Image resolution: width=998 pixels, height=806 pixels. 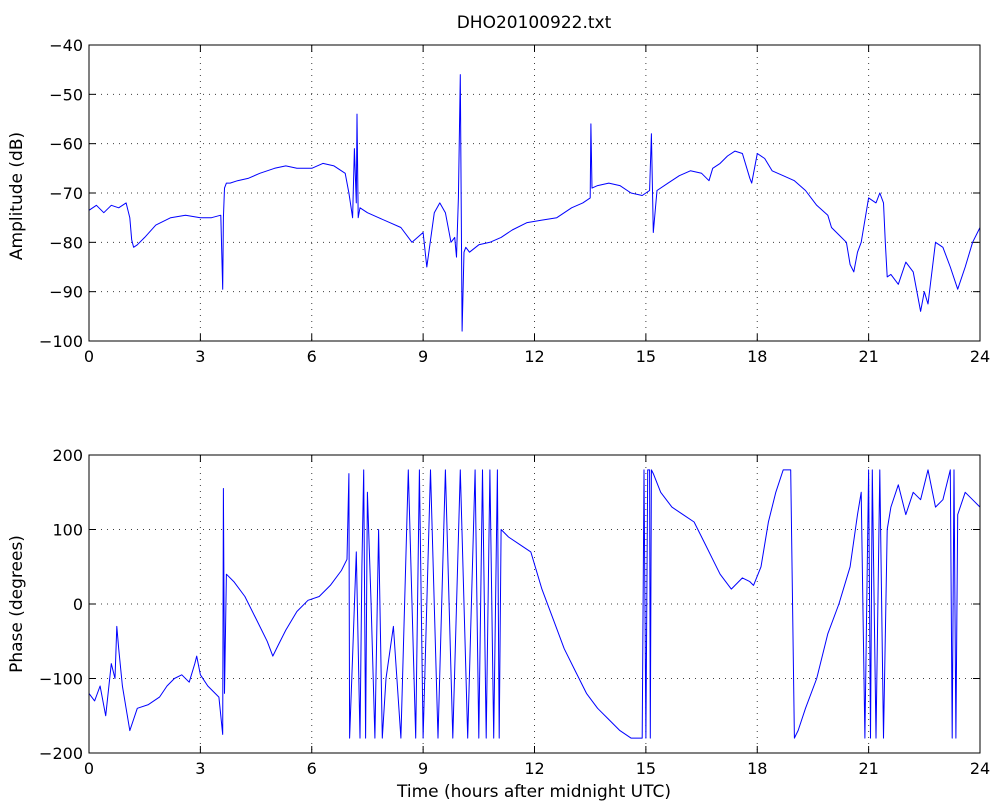 I want to click on phase-x-tick-label: 9, so click(x=423, y=768).